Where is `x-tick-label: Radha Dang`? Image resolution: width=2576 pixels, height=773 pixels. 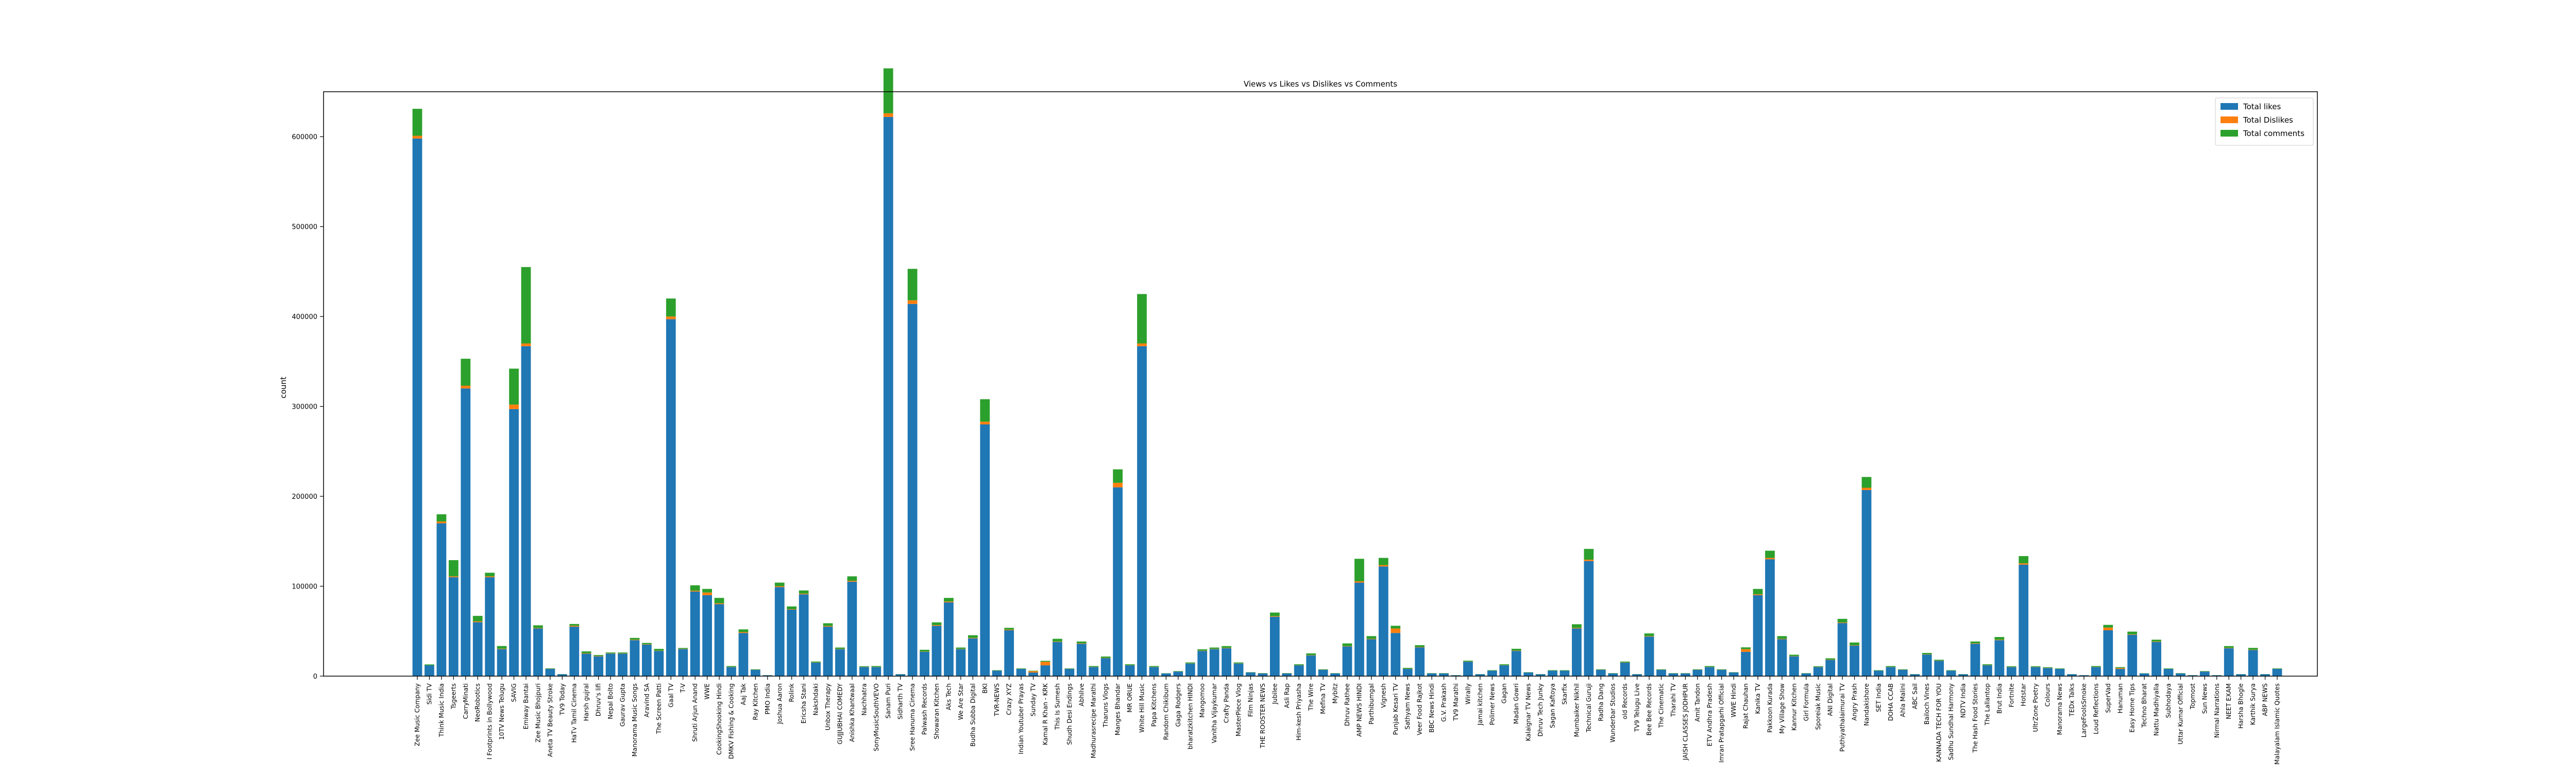 x-tick-label: Radha Dang is located at coordinates (1600, 702).